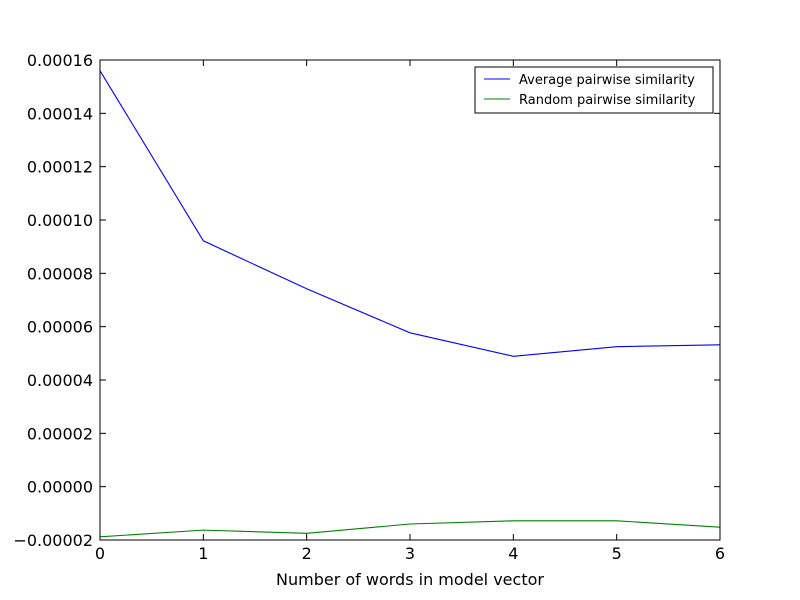 This screenshot has width=800, height=600. Describe the element at coordinates (410, 579) in the screenshot. I see `x-axis-label: Number of words in model vector` at that location.